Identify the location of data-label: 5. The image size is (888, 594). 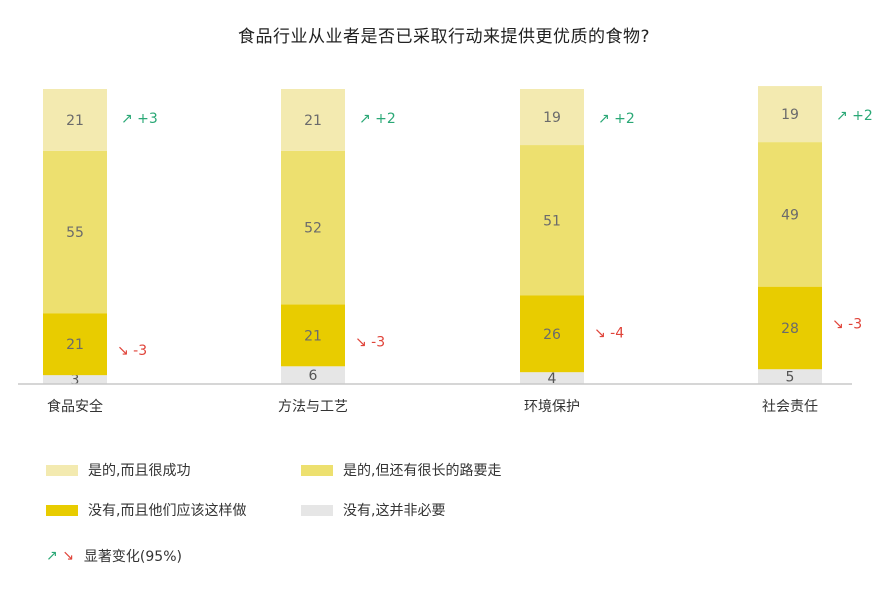
(790, 378).